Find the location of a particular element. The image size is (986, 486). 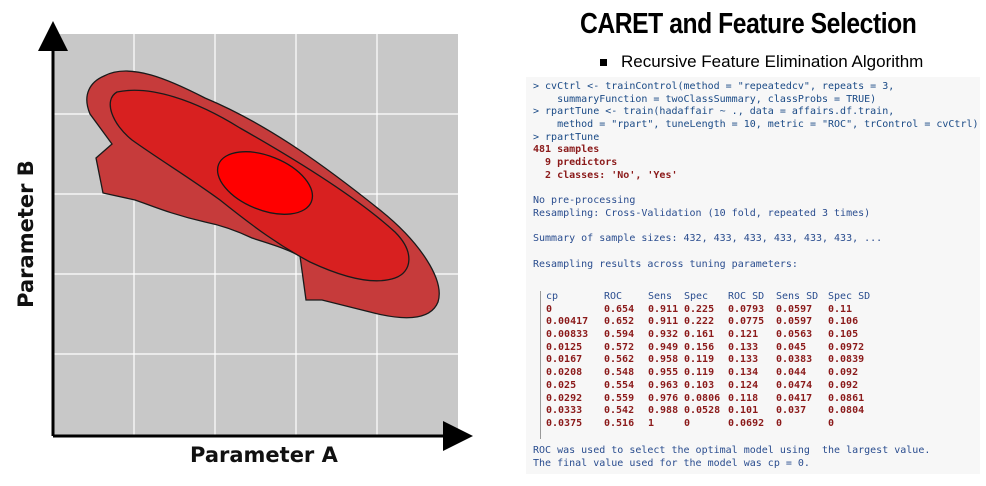

x-axis-label: Parameter A is located at coordinates (264, 455).